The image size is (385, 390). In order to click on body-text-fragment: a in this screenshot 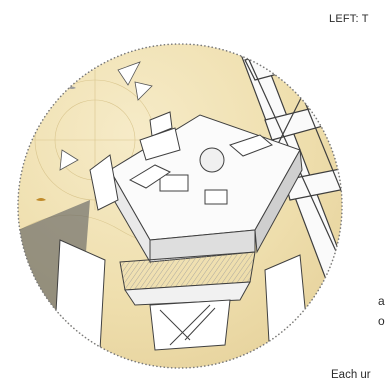, I will do `click(381, 301)`.